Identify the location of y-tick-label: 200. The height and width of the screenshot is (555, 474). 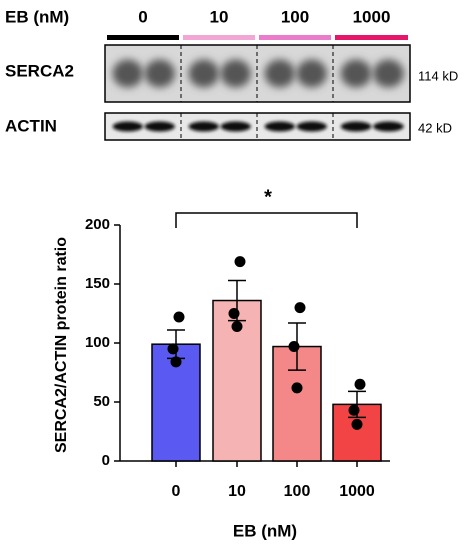
(97, 224).